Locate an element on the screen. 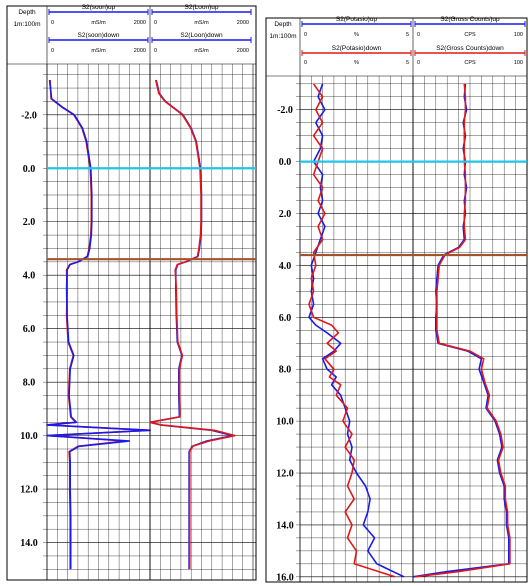  curve-name-label: S2(Potasio)down is located at coordinates (357, 48).